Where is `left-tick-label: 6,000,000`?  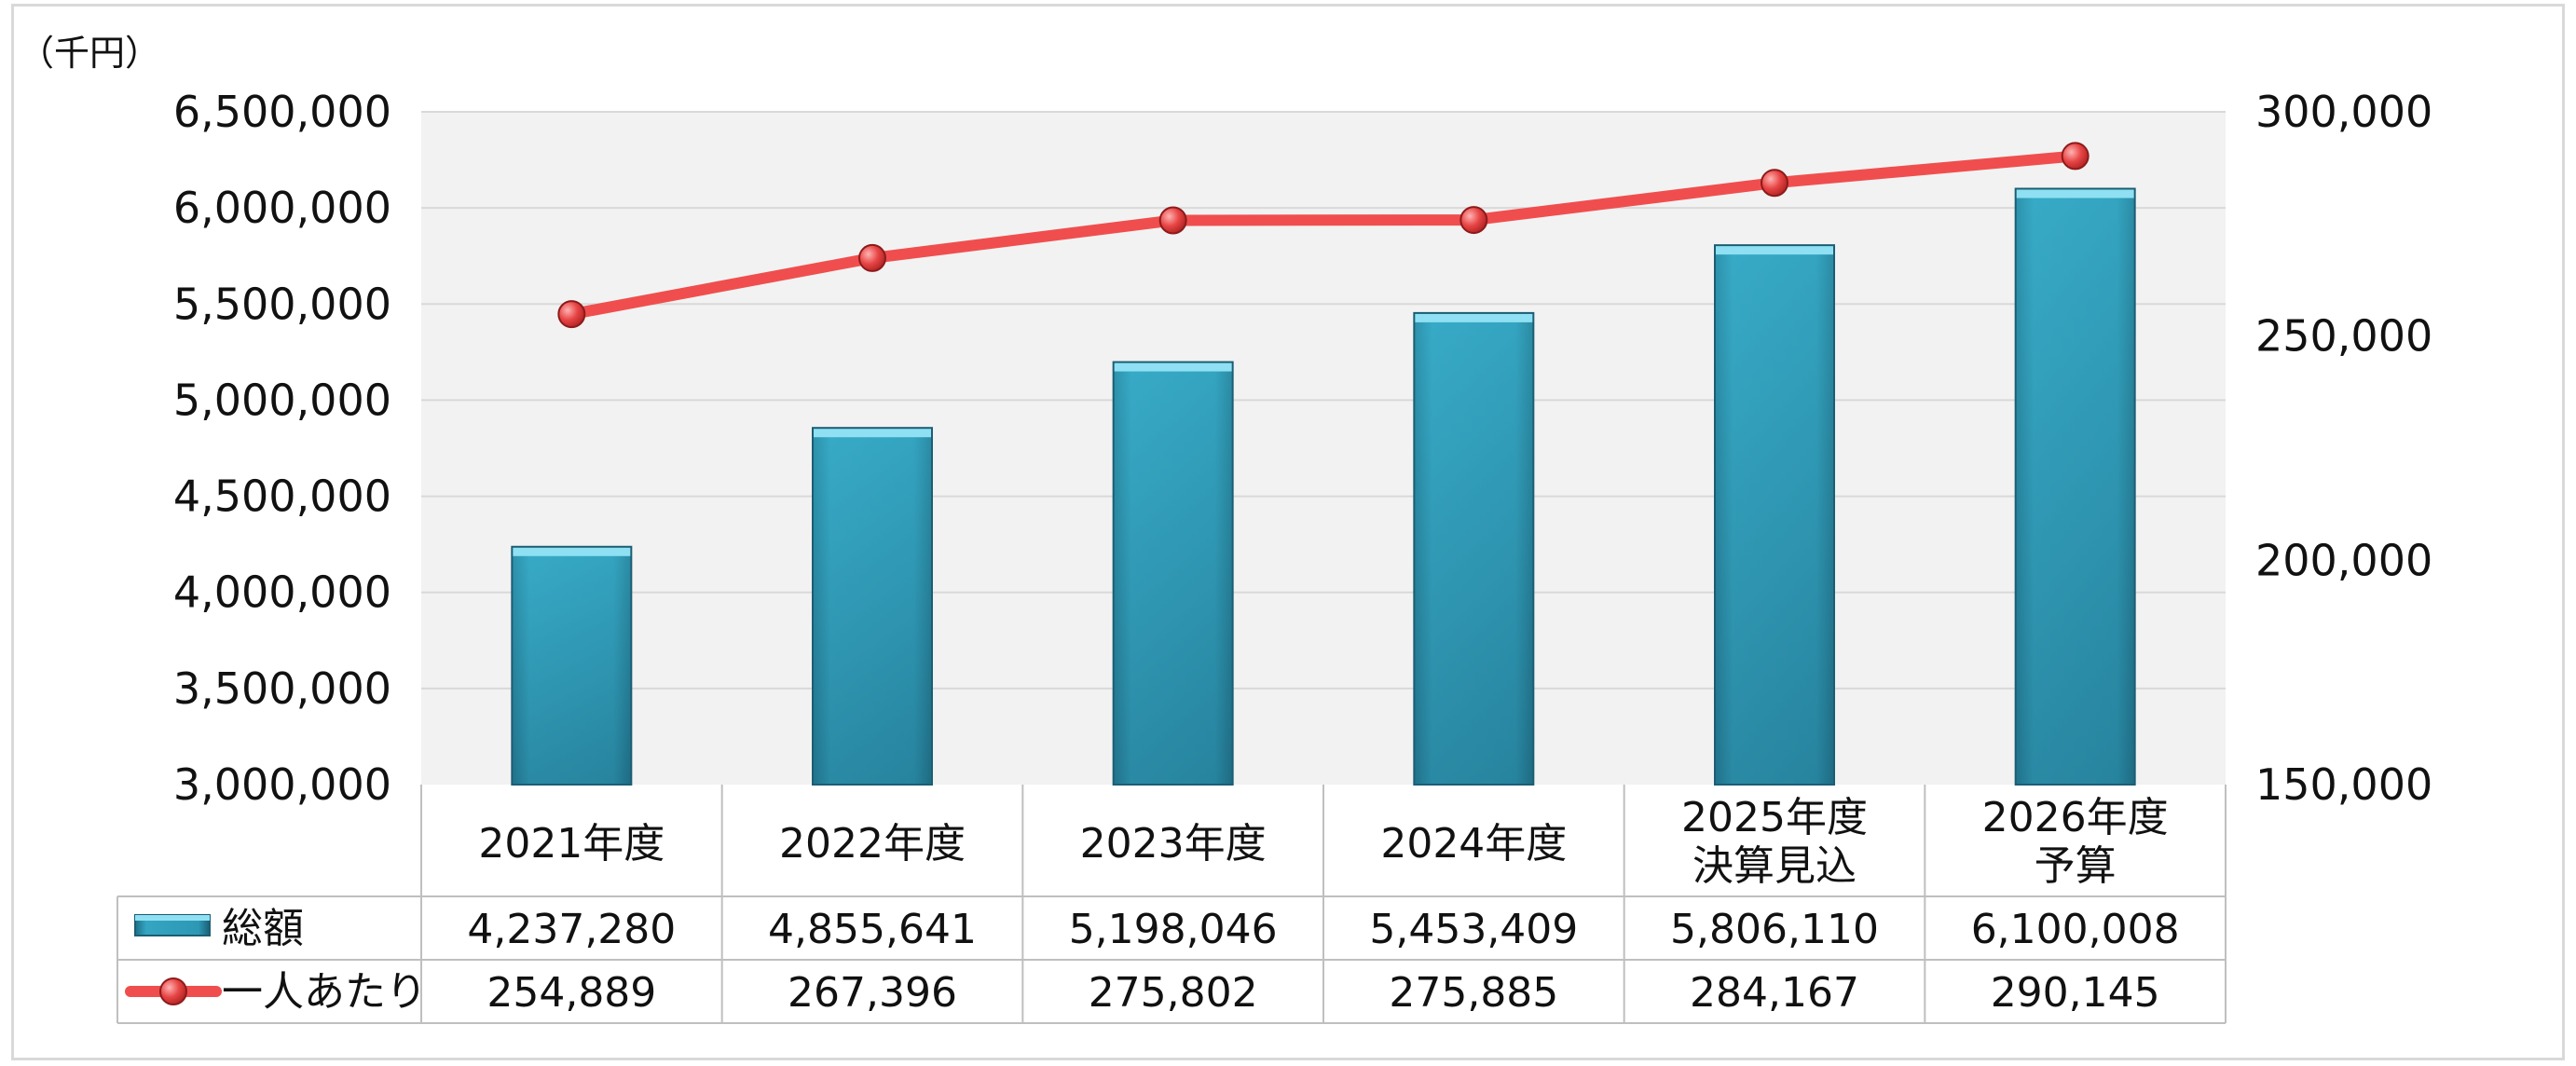
left-tick-label: 6,000,000 is located at coordinates (282, 208).